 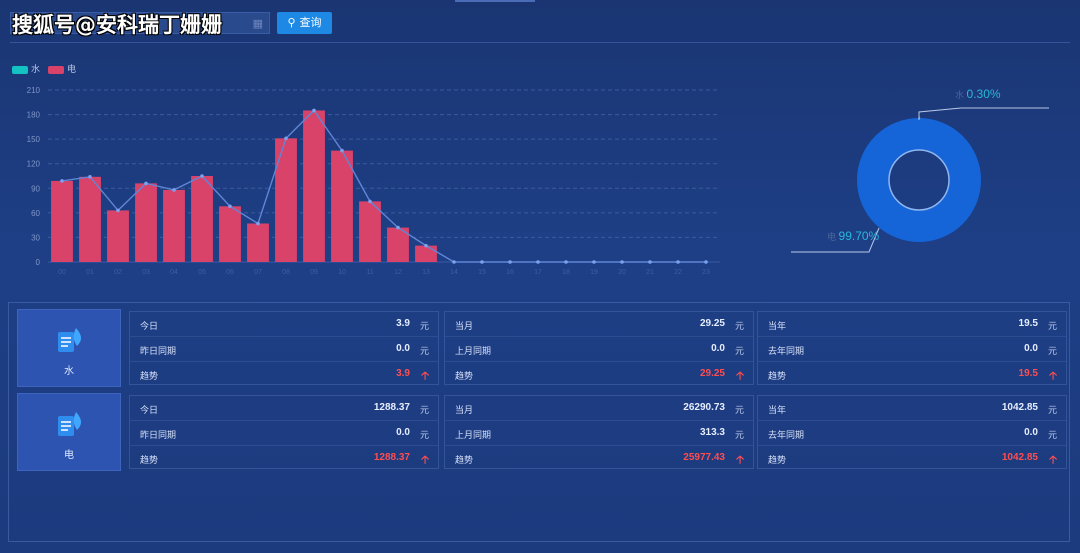 What do you see at coordinates (90, 272) in the screenshot?
I see `x-tick-label: 01` at bounding box center [90, 272].